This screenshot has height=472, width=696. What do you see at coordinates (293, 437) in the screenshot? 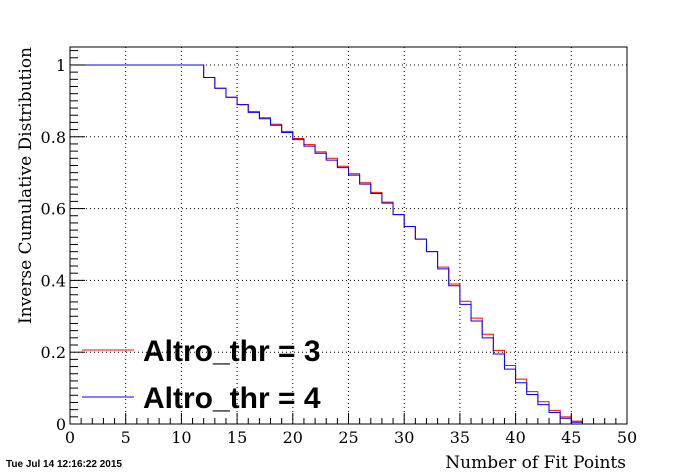
I see `x-tick-label: 20` at bounding box center [293, 437].